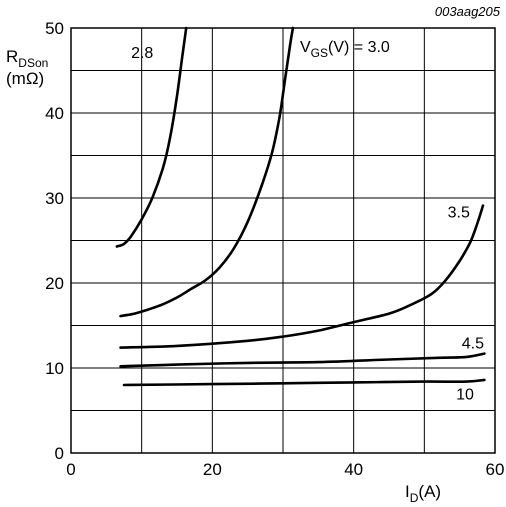 Image resolution: width=506 pixels, height=507 pixels. Describe the element at coordinates (473, 343) in the screenshot. I see `series-label-4.5: 4.5` at that location.